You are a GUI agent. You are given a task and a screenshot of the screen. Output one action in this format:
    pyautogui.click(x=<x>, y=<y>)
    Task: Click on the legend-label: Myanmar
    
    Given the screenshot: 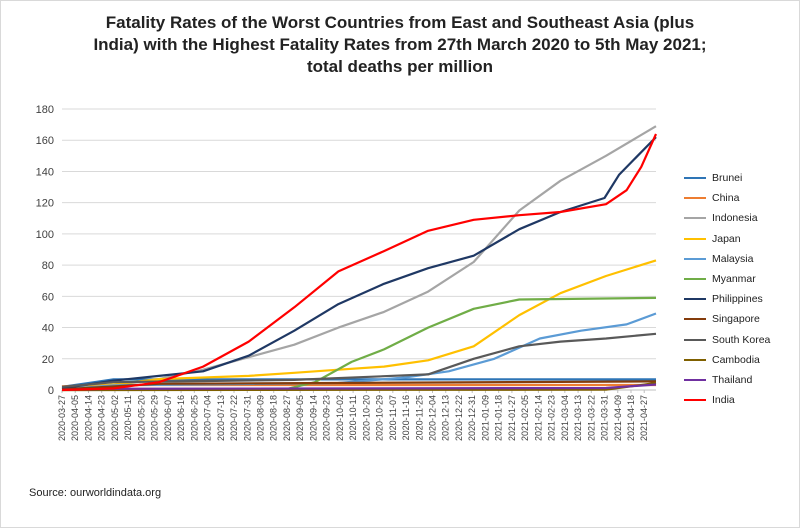 What is the action you would take?
    pyautogui.click(x=734, y=279)
    